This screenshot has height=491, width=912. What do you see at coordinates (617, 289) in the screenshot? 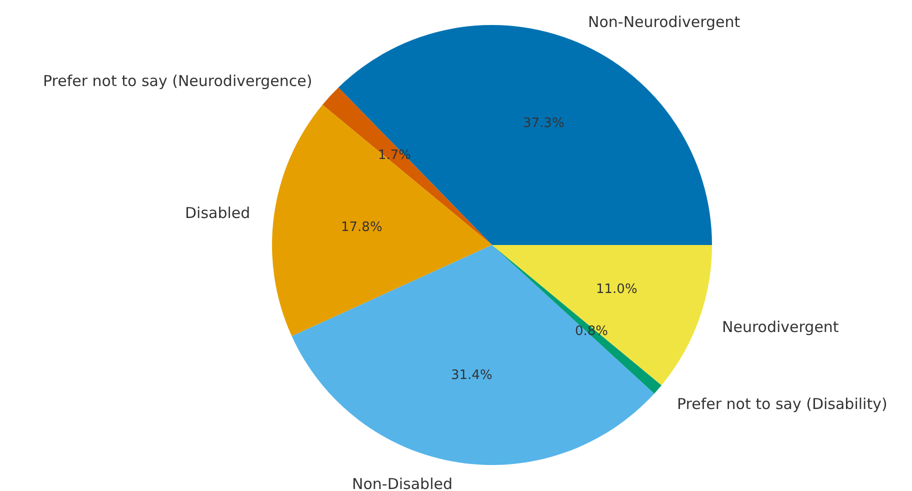
I see `data-label: 11.0%` at bounding box center [617, 289].